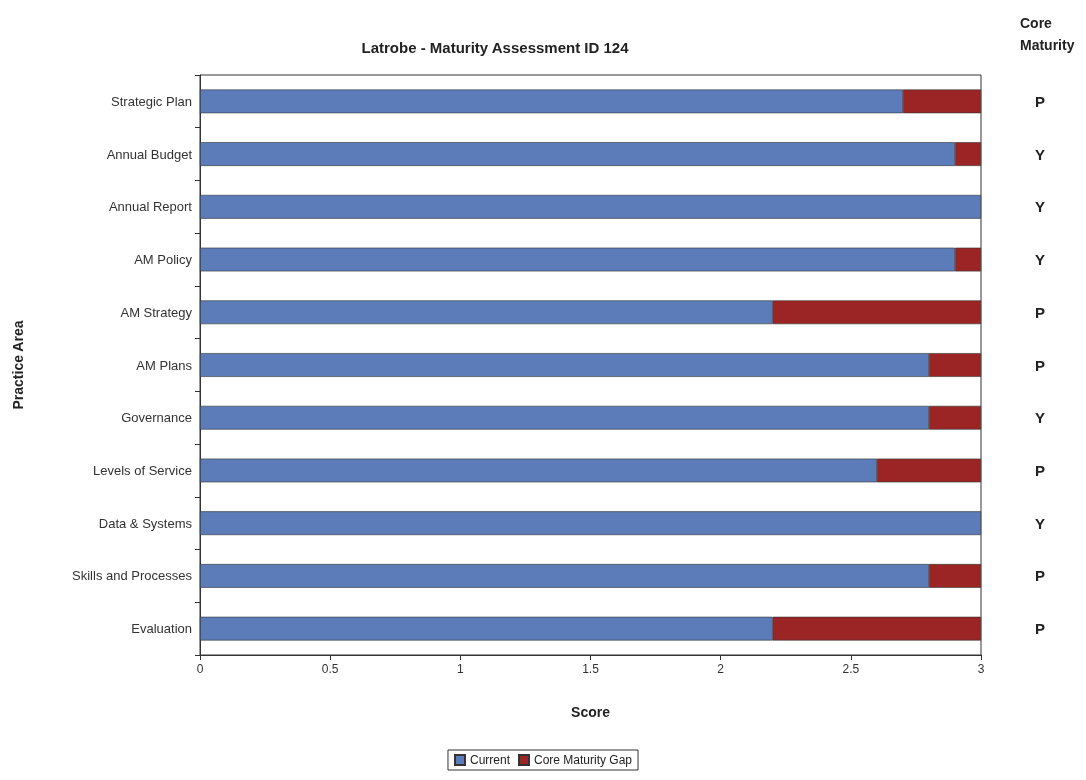  Describe the element at coordinates (200, 669) in the screenshot. I see `x-tick-label: 0` at that location.